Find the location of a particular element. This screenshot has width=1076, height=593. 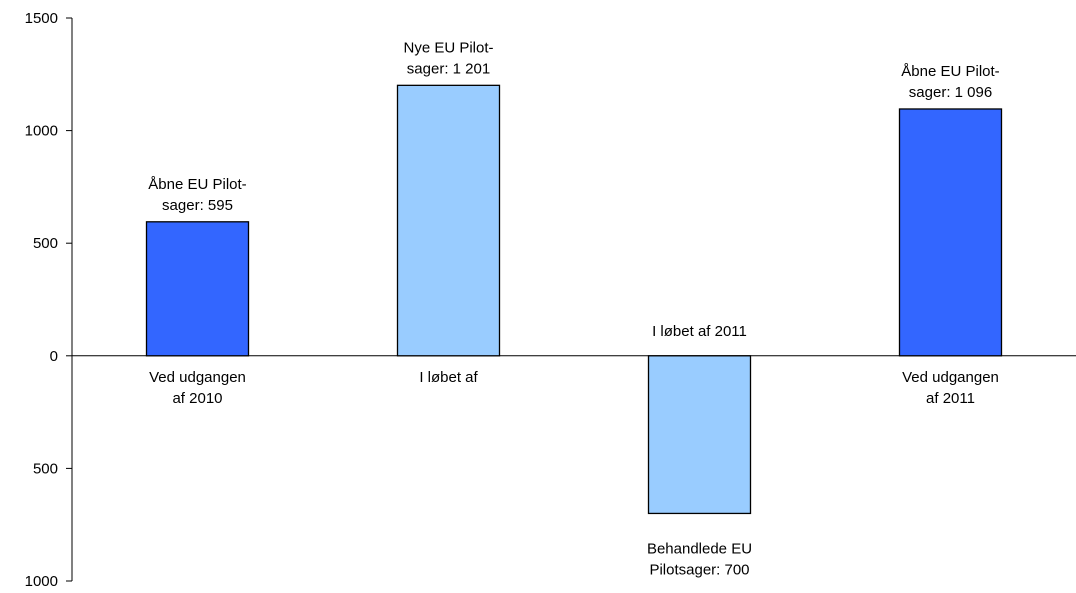

data-label: Behandlede EU is located at coordinates (699, 548).